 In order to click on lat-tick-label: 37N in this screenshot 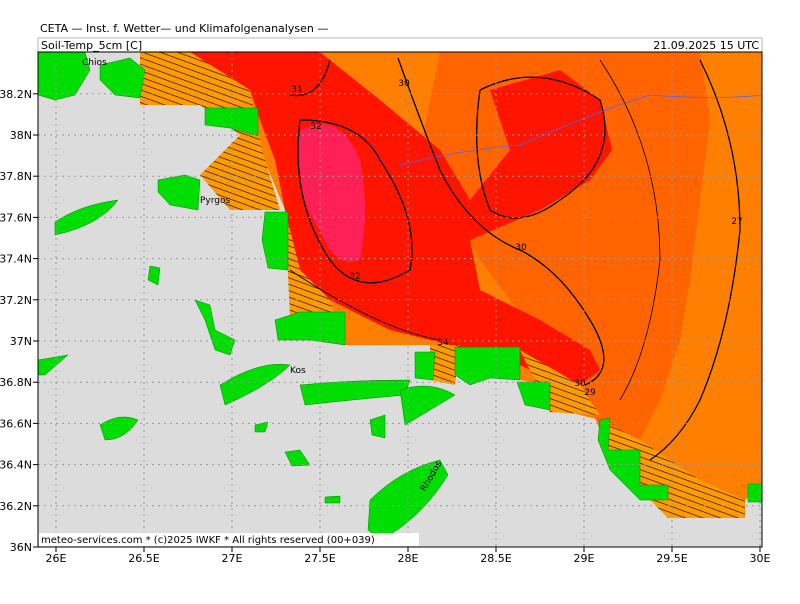, I will do `click(21, 341)`.